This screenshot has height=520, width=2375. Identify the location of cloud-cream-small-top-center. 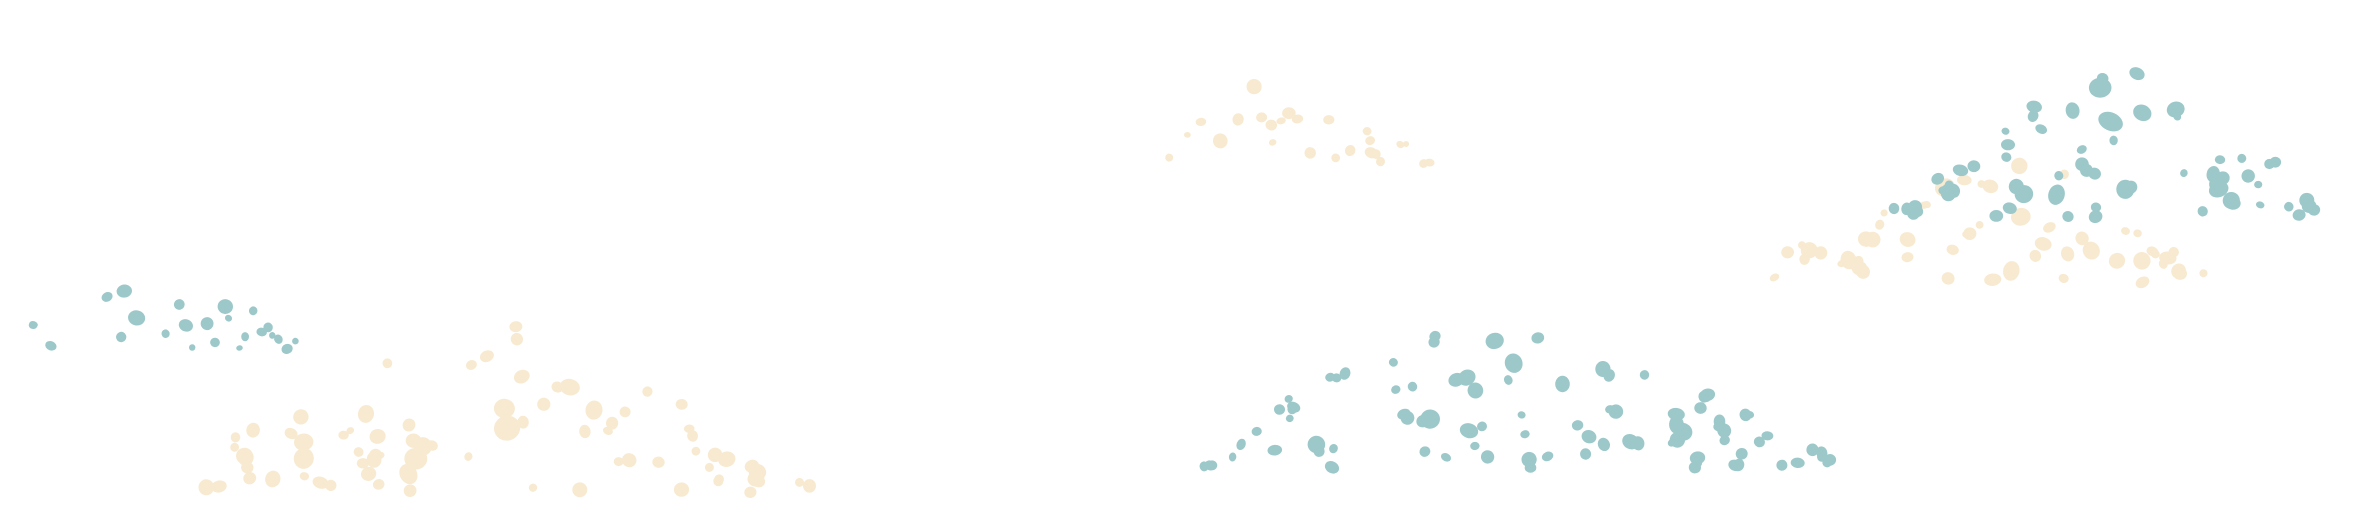
(1300, 123).